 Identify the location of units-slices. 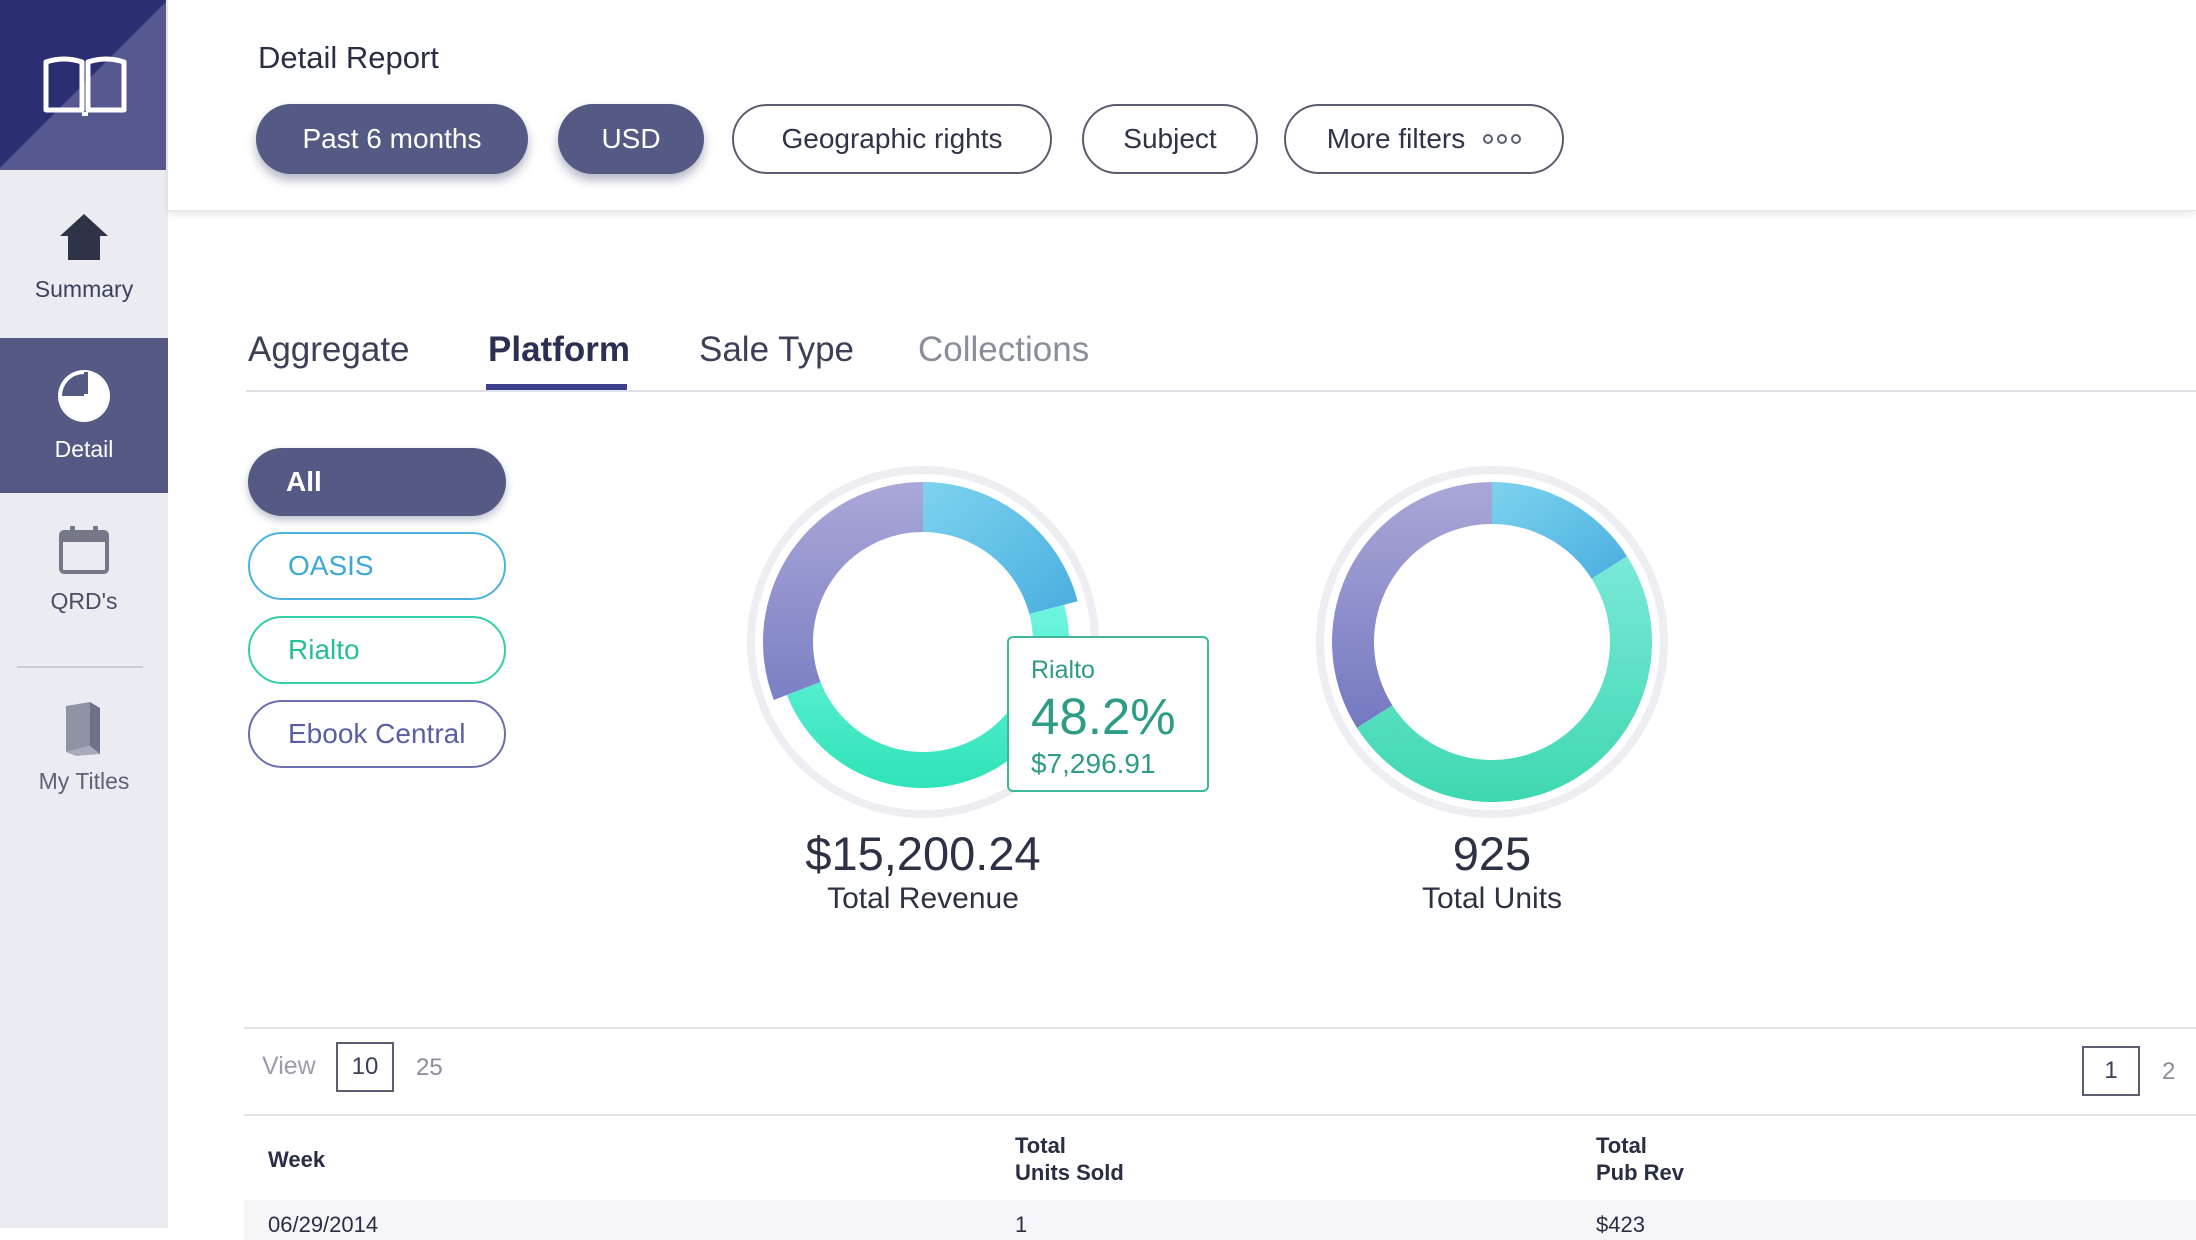
(1492, 642).